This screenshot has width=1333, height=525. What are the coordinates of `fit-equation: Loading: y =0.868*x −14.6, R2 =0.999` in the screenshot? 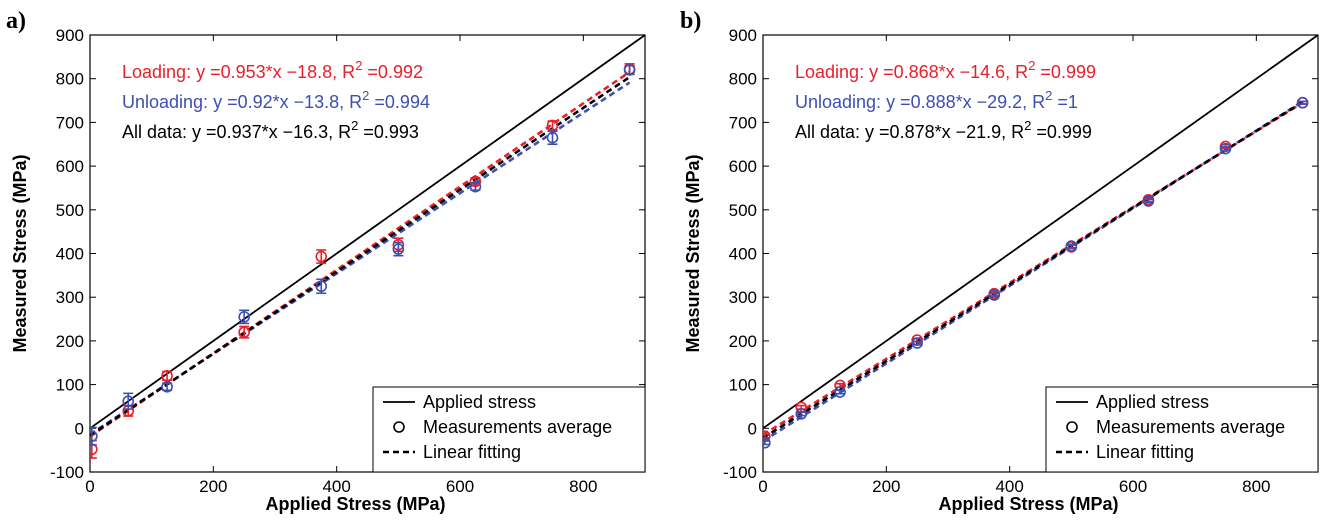 It's located at (945, 70).